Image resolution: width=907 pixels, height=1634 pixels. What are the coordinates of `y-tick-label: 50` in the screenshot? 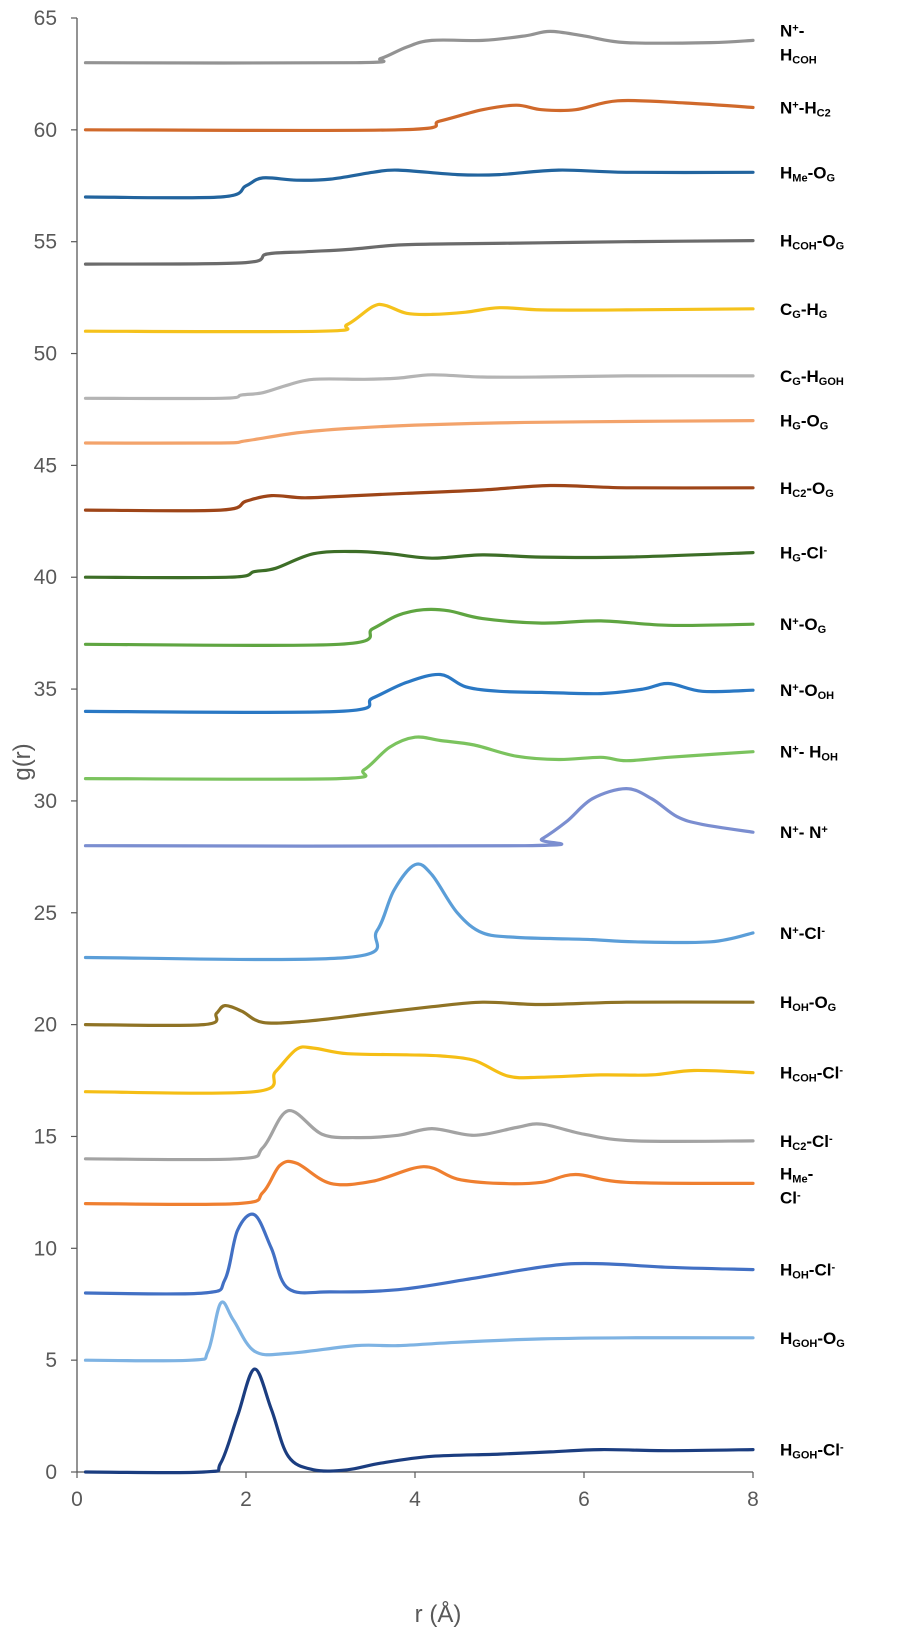 It's located at (45, 354).